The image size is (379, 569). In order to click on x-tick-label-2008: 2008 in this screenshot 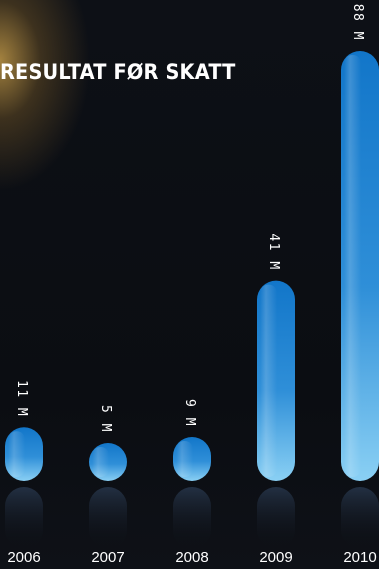, I will do `click(191, 557)`.